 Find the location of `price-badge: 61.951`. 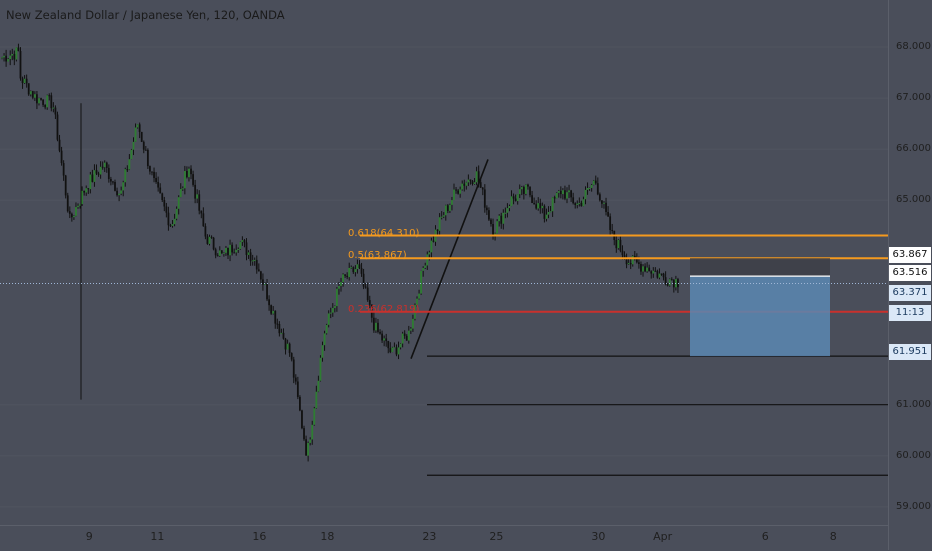

price-badge: 61.951 is located at coordinates (910, 352).